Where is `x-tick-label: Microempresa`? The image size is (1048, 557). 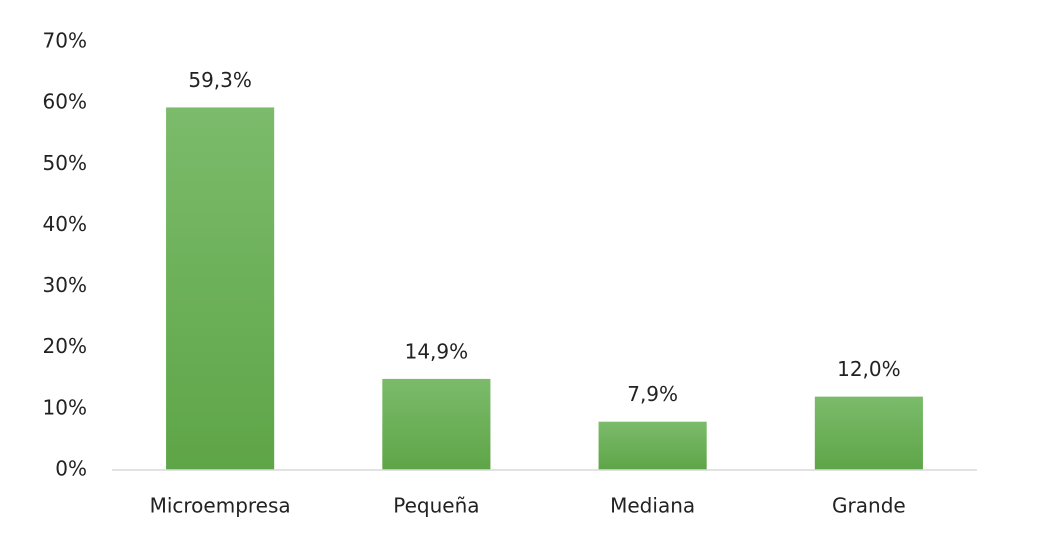
x-tick-label: Microempresa is located at coordinates (220, 506).